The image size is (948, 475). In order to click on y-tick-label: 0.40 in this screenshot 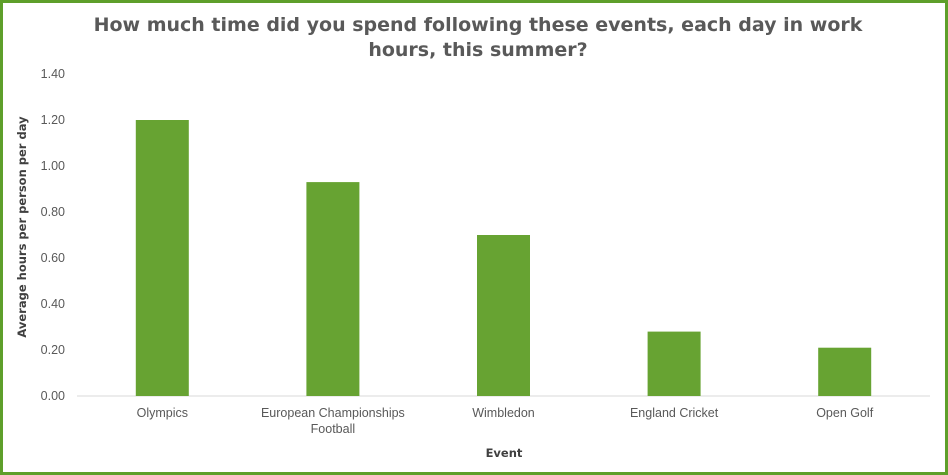, I will do `click(53, 304)`.